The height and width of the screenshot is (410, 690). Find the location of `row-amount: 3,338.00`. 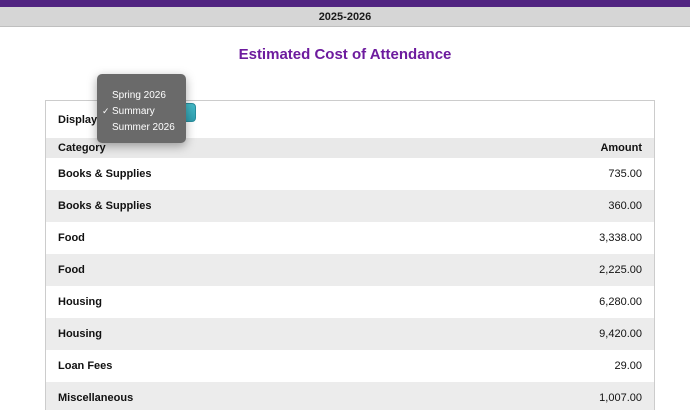

row-amount: 3,338.00 is located at coordinates (620, 238).